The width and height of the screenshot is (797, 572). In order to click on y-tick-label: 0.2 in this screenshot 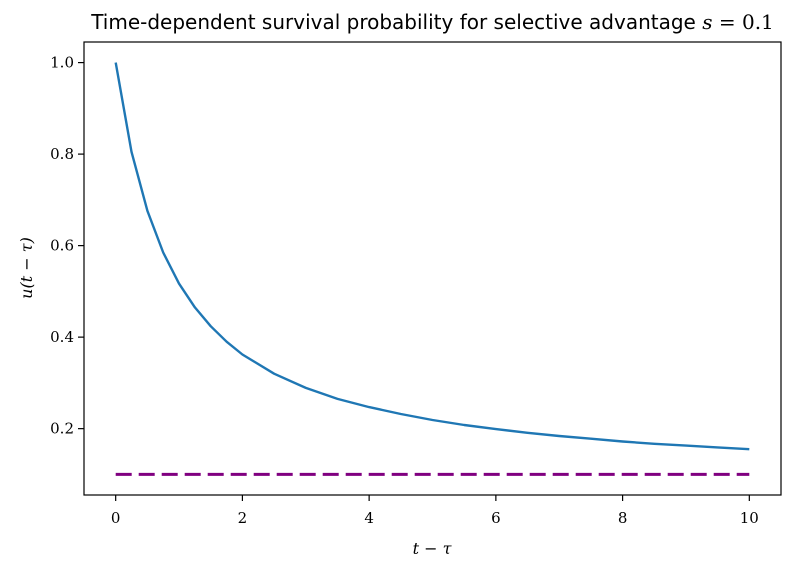, I will do `click(62, 429)`.